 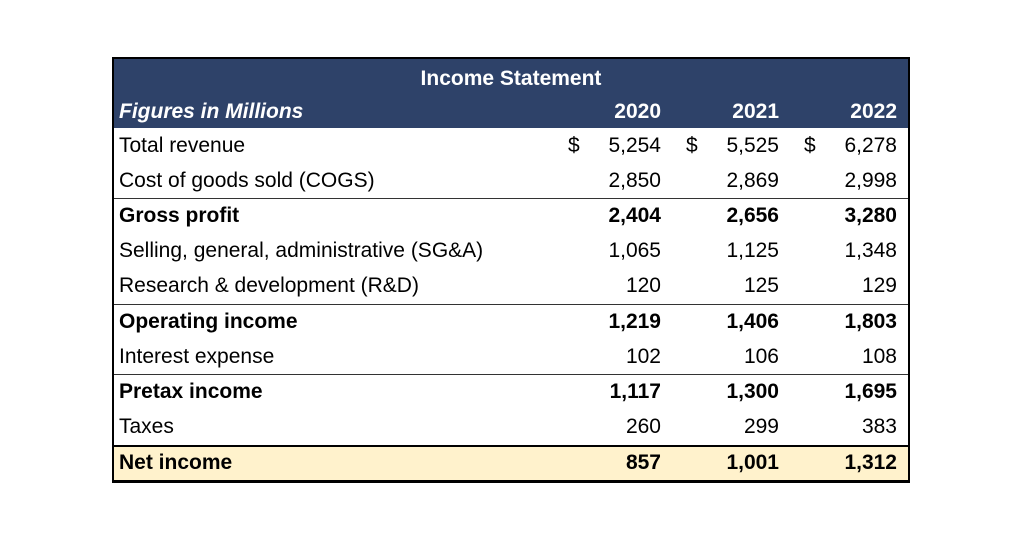 What do you see at coordinates (731, 427) in the screenshot?
I see `cell-value: 299` at bounding box center [731, 427].